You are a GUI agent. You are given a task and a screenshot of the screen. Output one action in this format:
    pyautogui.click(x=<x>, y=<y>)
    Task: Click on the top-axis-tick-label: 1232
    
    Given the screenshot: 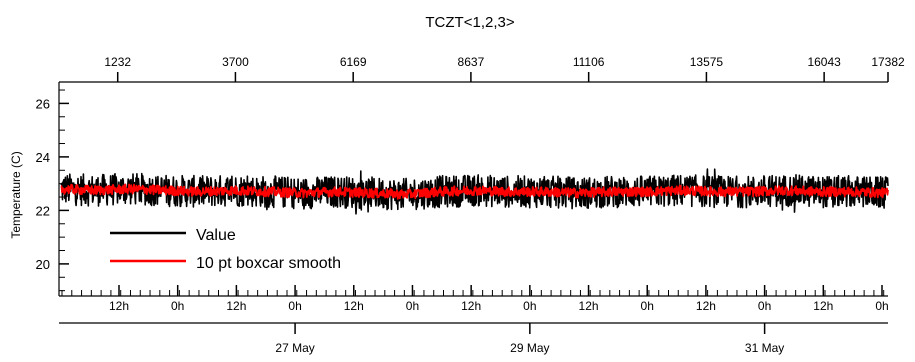 What is the action you would take?
    pyautogui.click(x=117, y=62)
    